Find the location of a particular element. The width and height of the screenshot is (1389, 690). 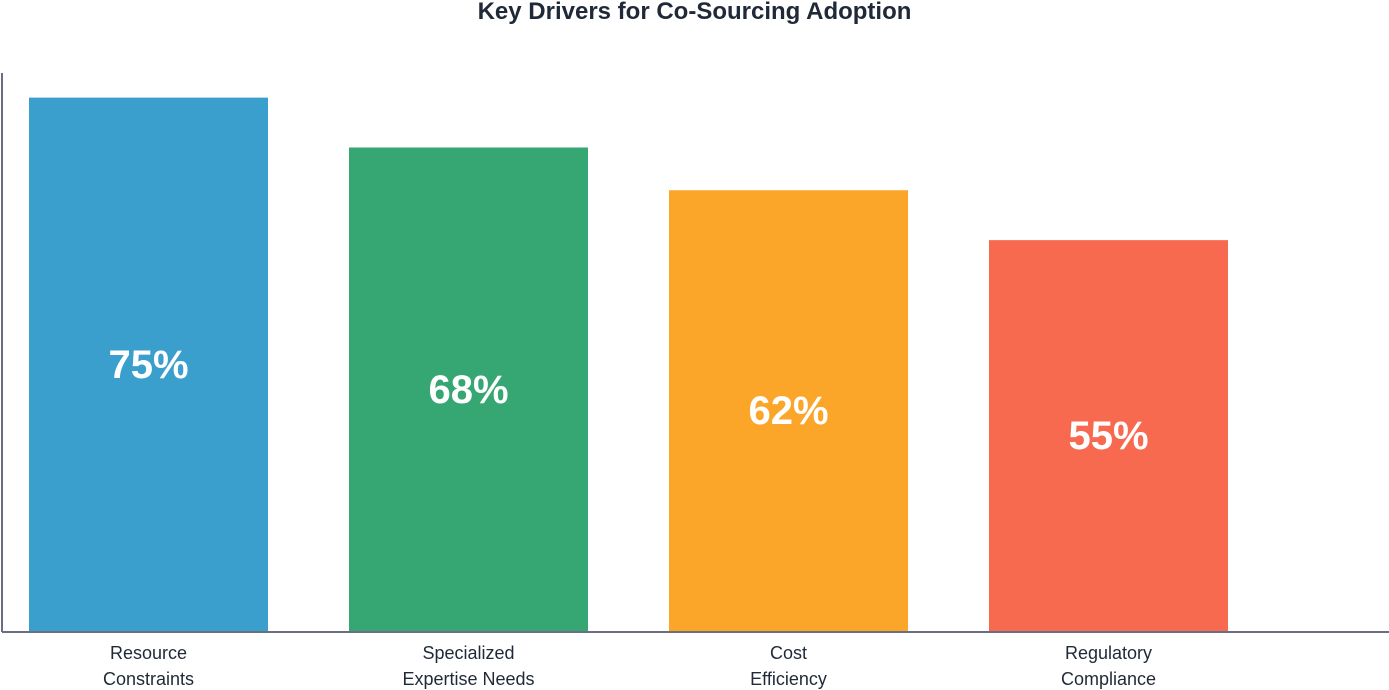

bar-value-label-2: 62% is located at coordinates (788, 411).